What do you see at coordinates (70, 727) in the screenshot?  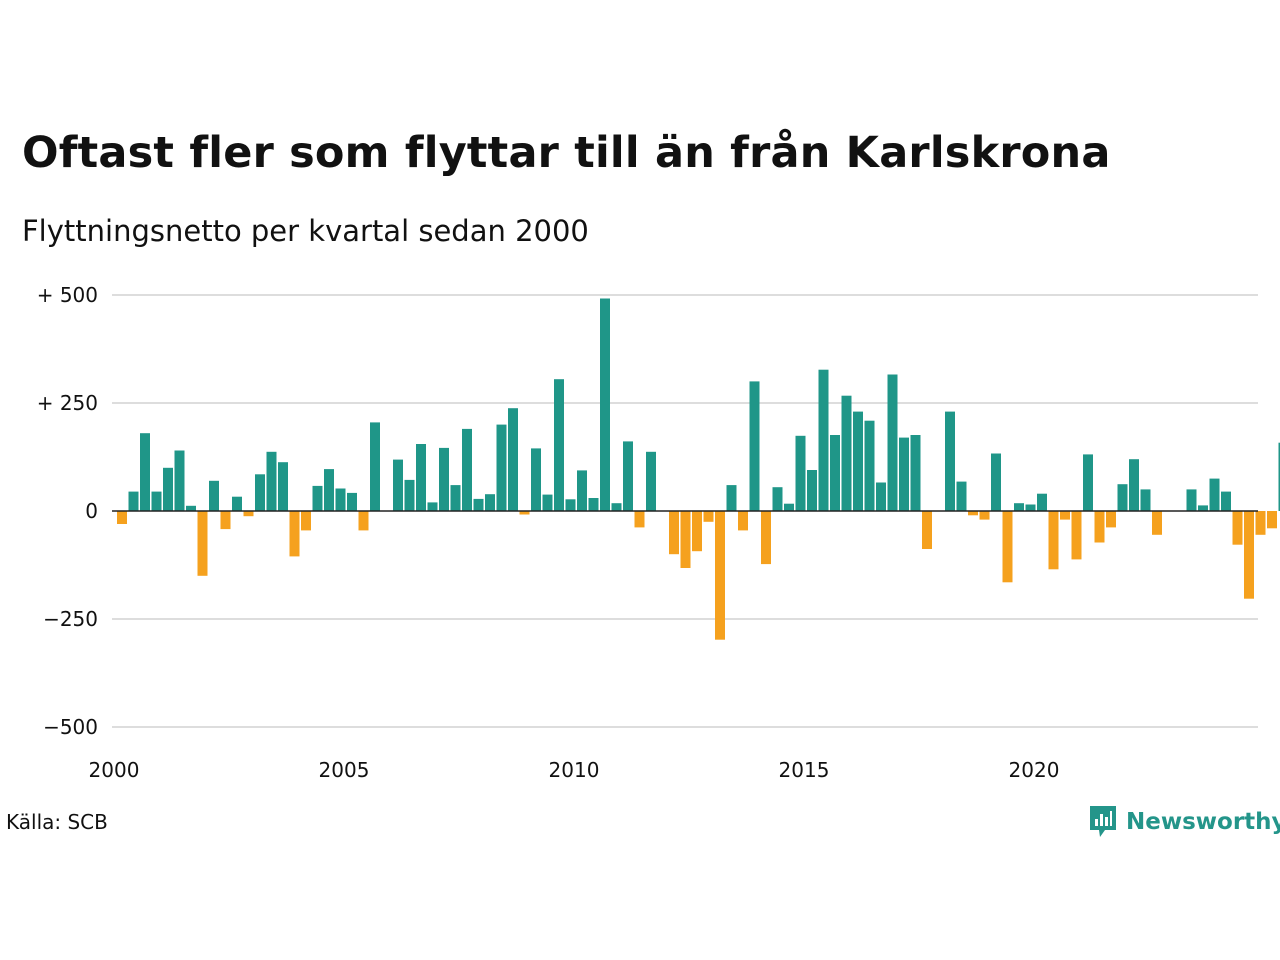 I see `y-tick-label: −500` at bounding box center [70, 727].